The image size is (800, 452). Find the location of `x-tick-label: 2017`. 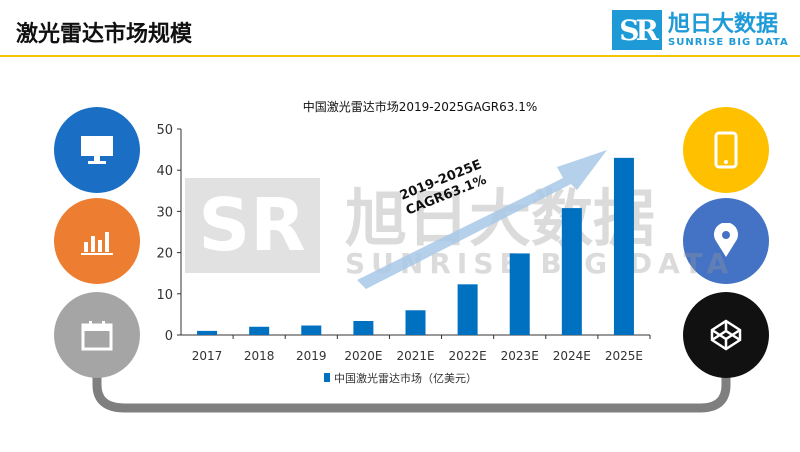

x-tick-label: 2017 is located at coordinates (207, 356).